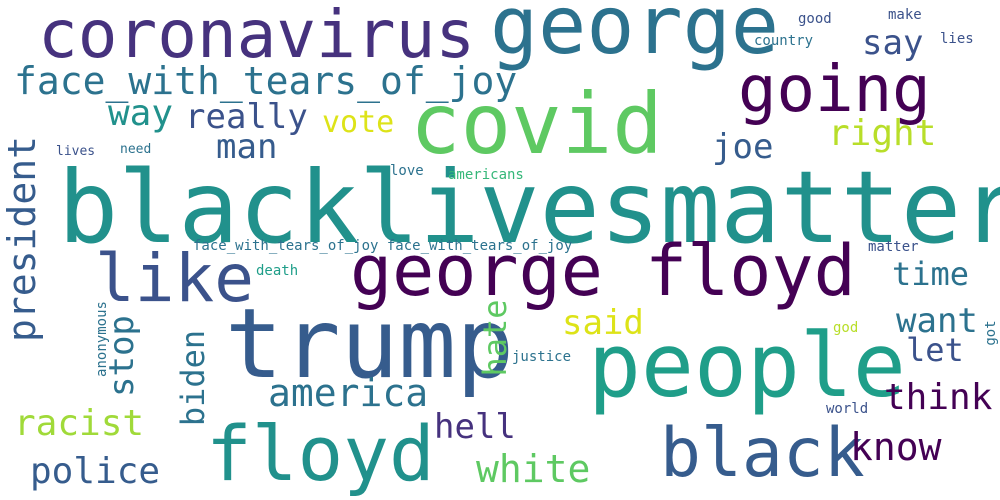  I want to click on word-death: death, so click(277, 271).